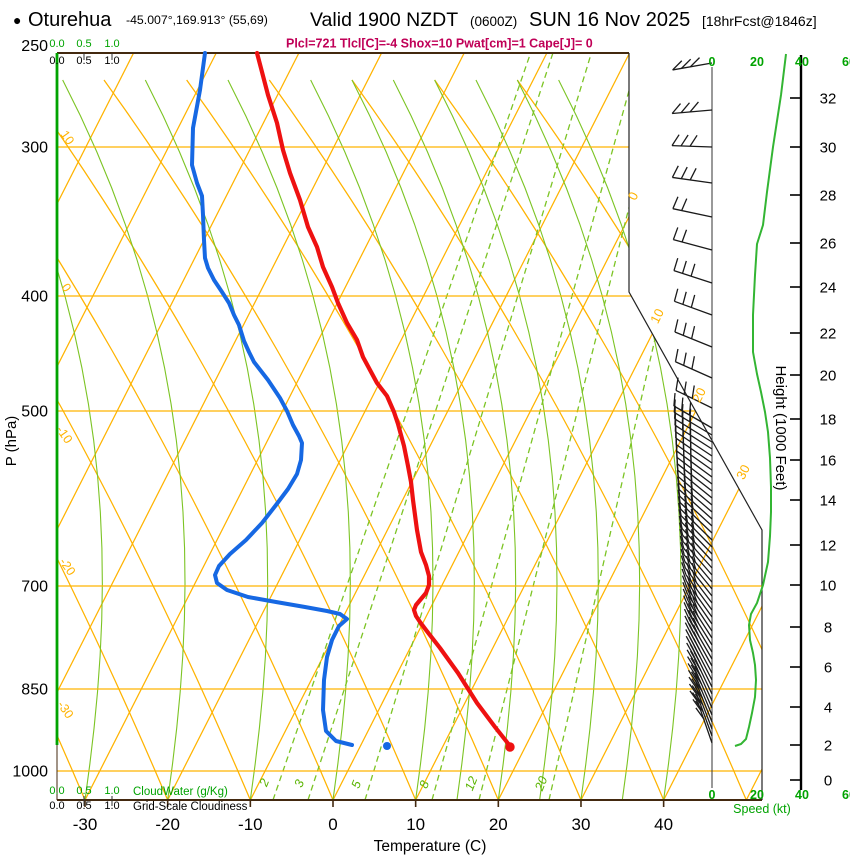 The width and height of the screenshot is (850, 860). What do you see at coordinates (1, 440) in the screenshot?
I see `dry-adiabat-line` at bounding box center [1, 440].